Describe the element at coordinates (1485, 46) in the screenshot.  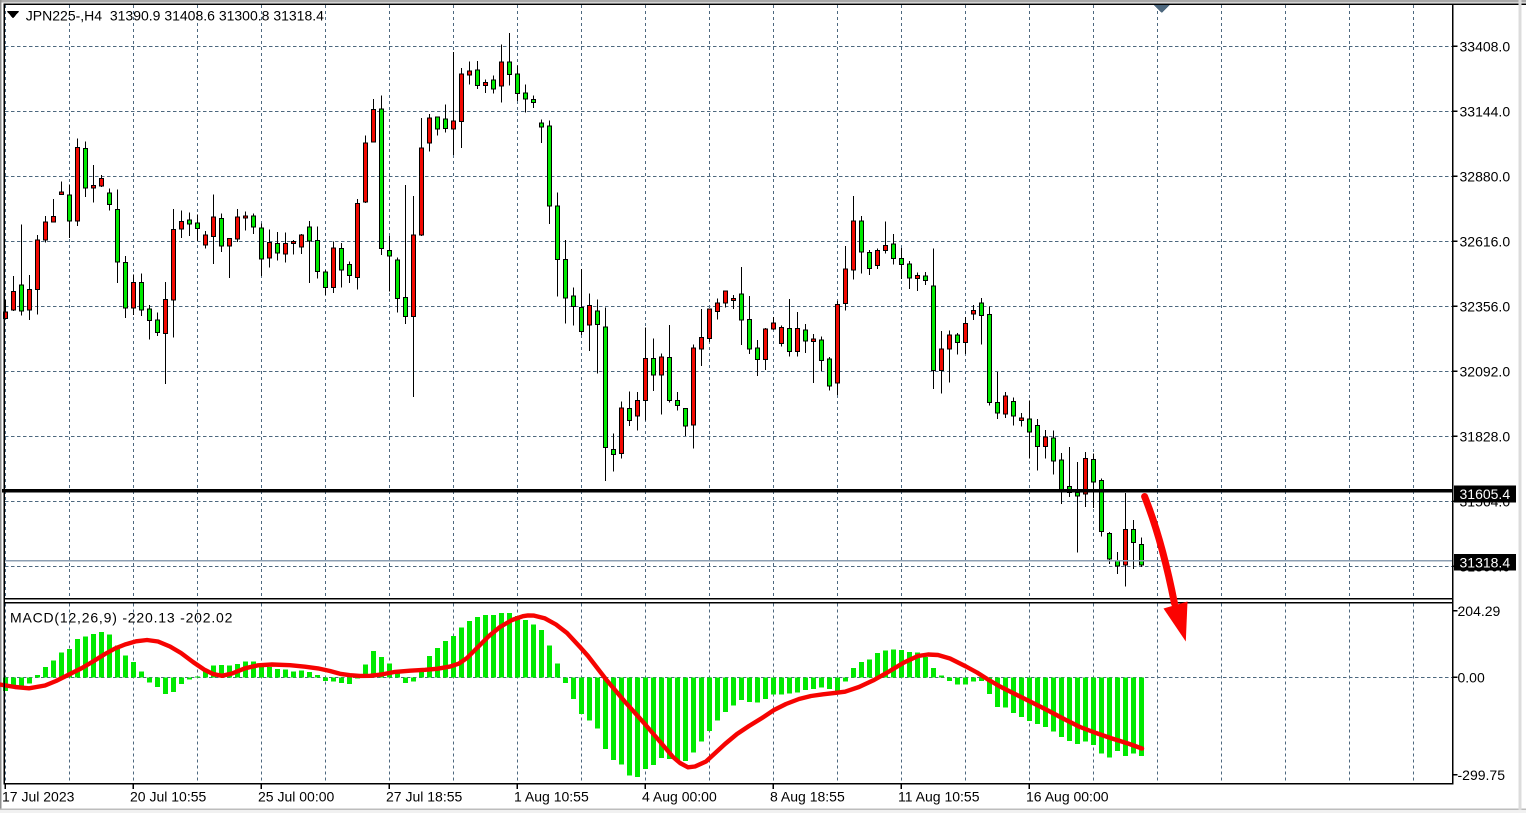
I see `svg-text: 33408.0` at that location.